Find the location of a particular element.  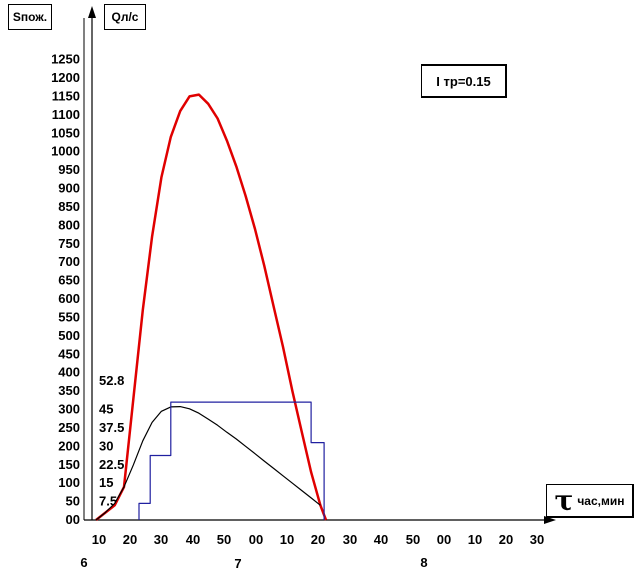

q-tick-label: 1150 is located at coordinates (66, 95).